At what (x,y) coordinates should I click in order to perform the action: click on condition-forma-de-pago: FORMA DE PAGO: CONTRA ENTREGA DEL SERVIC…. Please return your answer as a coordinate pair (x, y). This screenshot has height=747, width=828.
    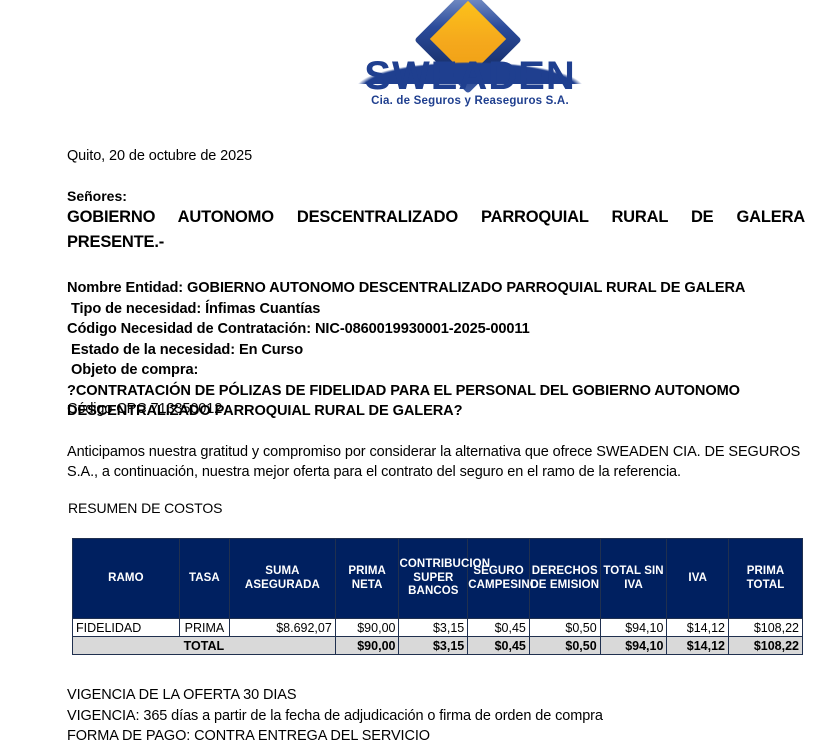
    Looking at the image, I should click on (248, 736).